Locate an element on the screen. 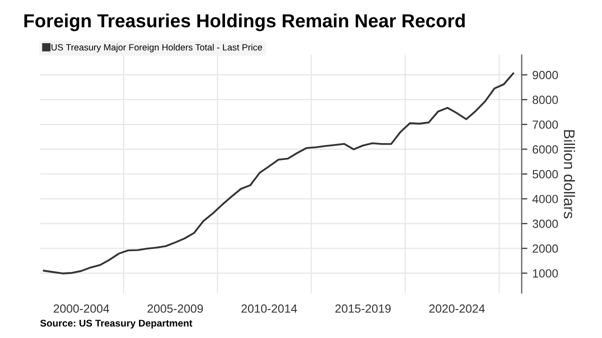 The image size is (602, 338). y-tick-label: 4000 is located at coordinates (545, 199).